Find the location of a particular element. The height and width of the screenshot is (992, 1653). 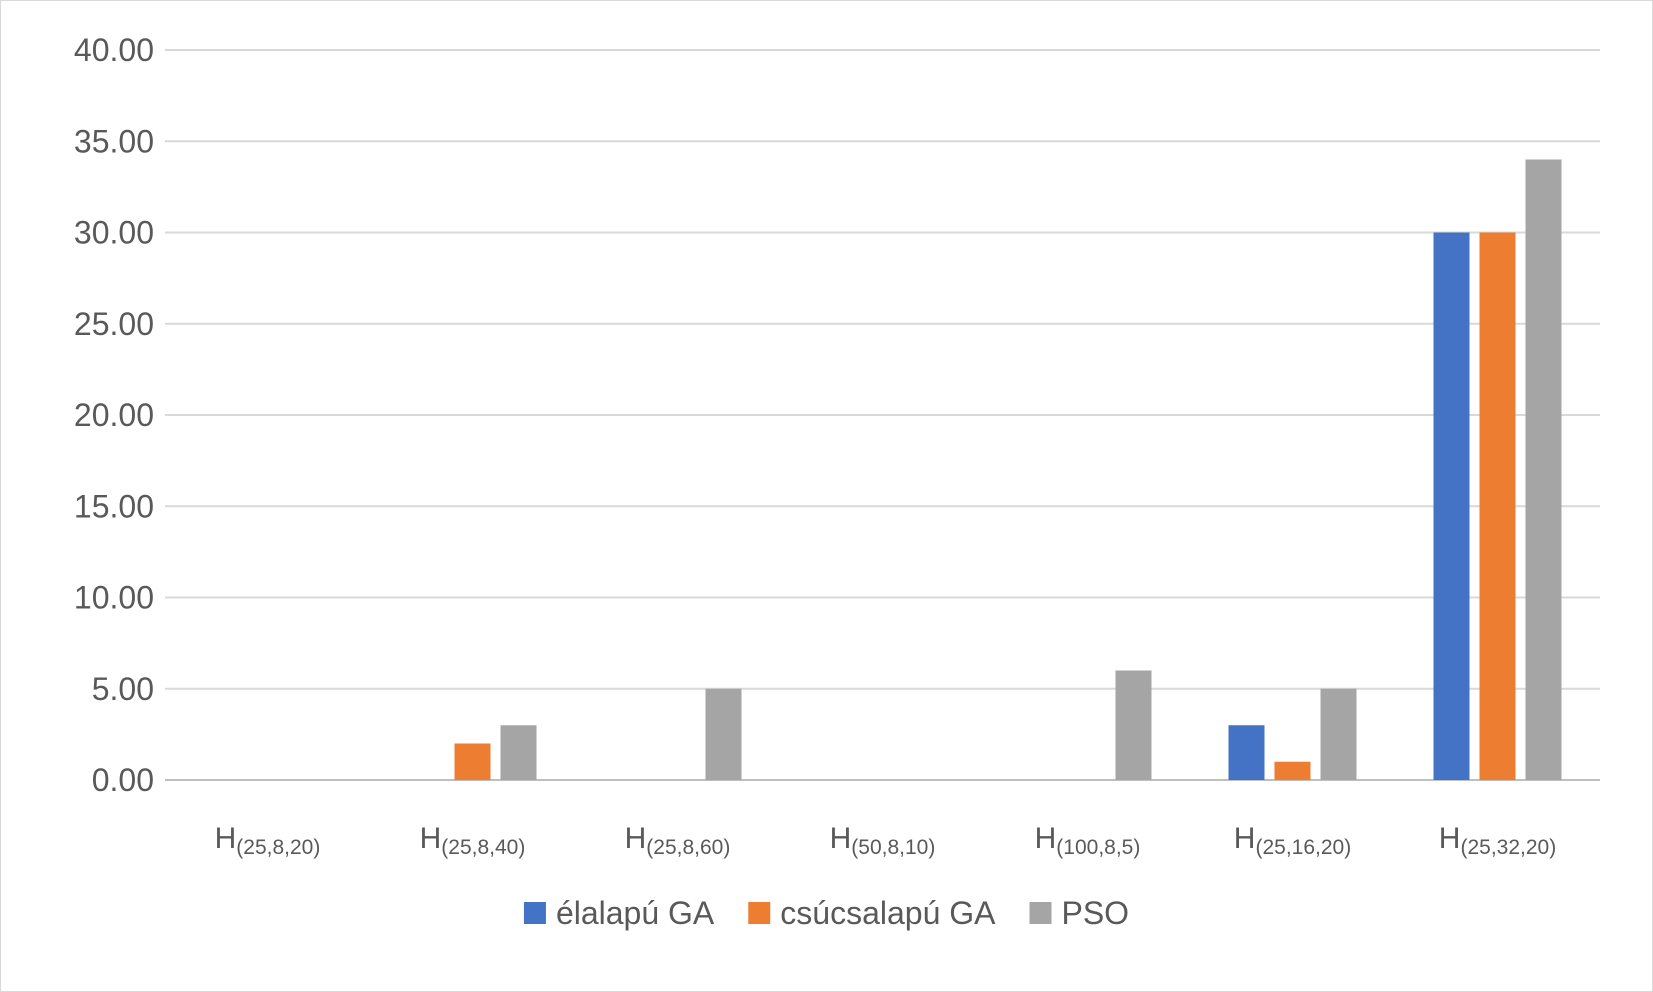

y-tick-label: 15.00 is located at coordinates (114, 506).